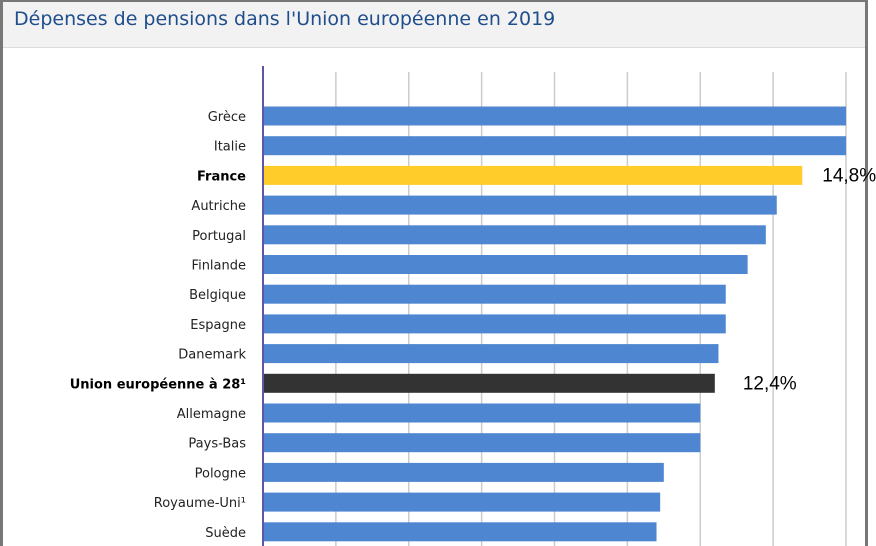  I want to click on category-label: Italie, so click(230, 147).